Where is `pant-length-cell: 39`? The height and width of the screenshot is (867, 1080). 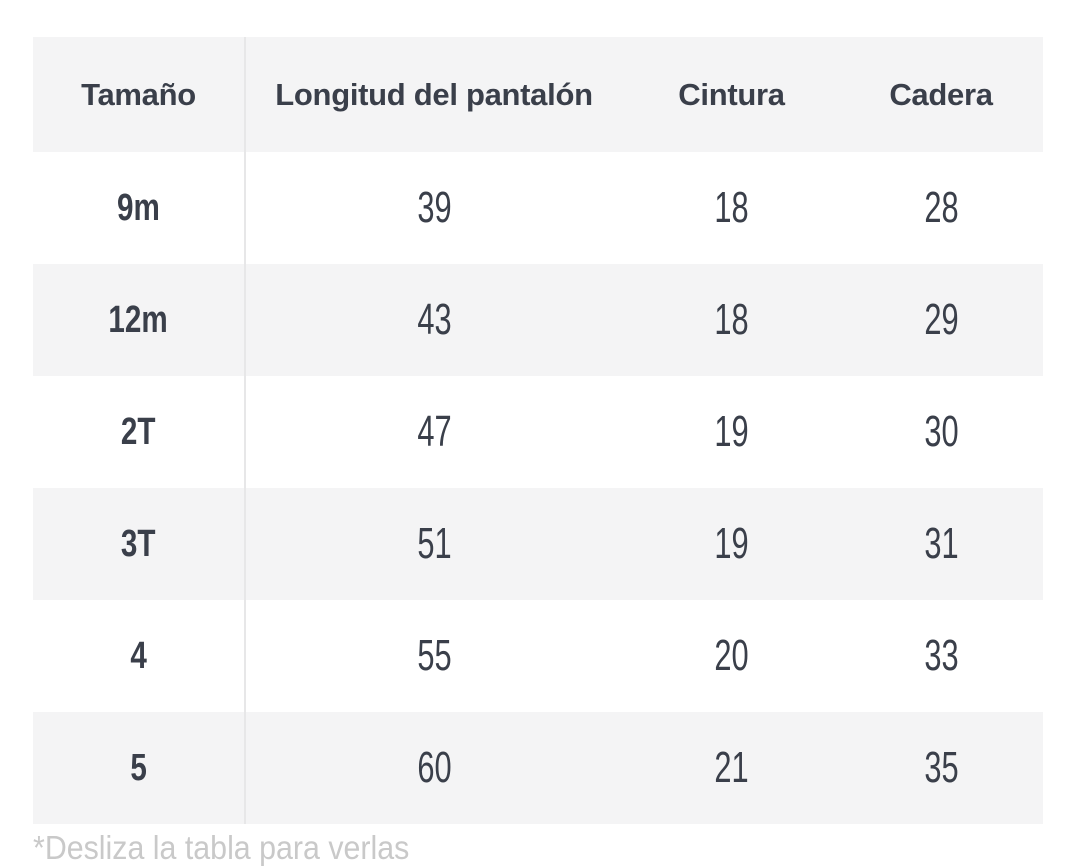
pant-length-cell: 39 is located at coordinates (434, 207).